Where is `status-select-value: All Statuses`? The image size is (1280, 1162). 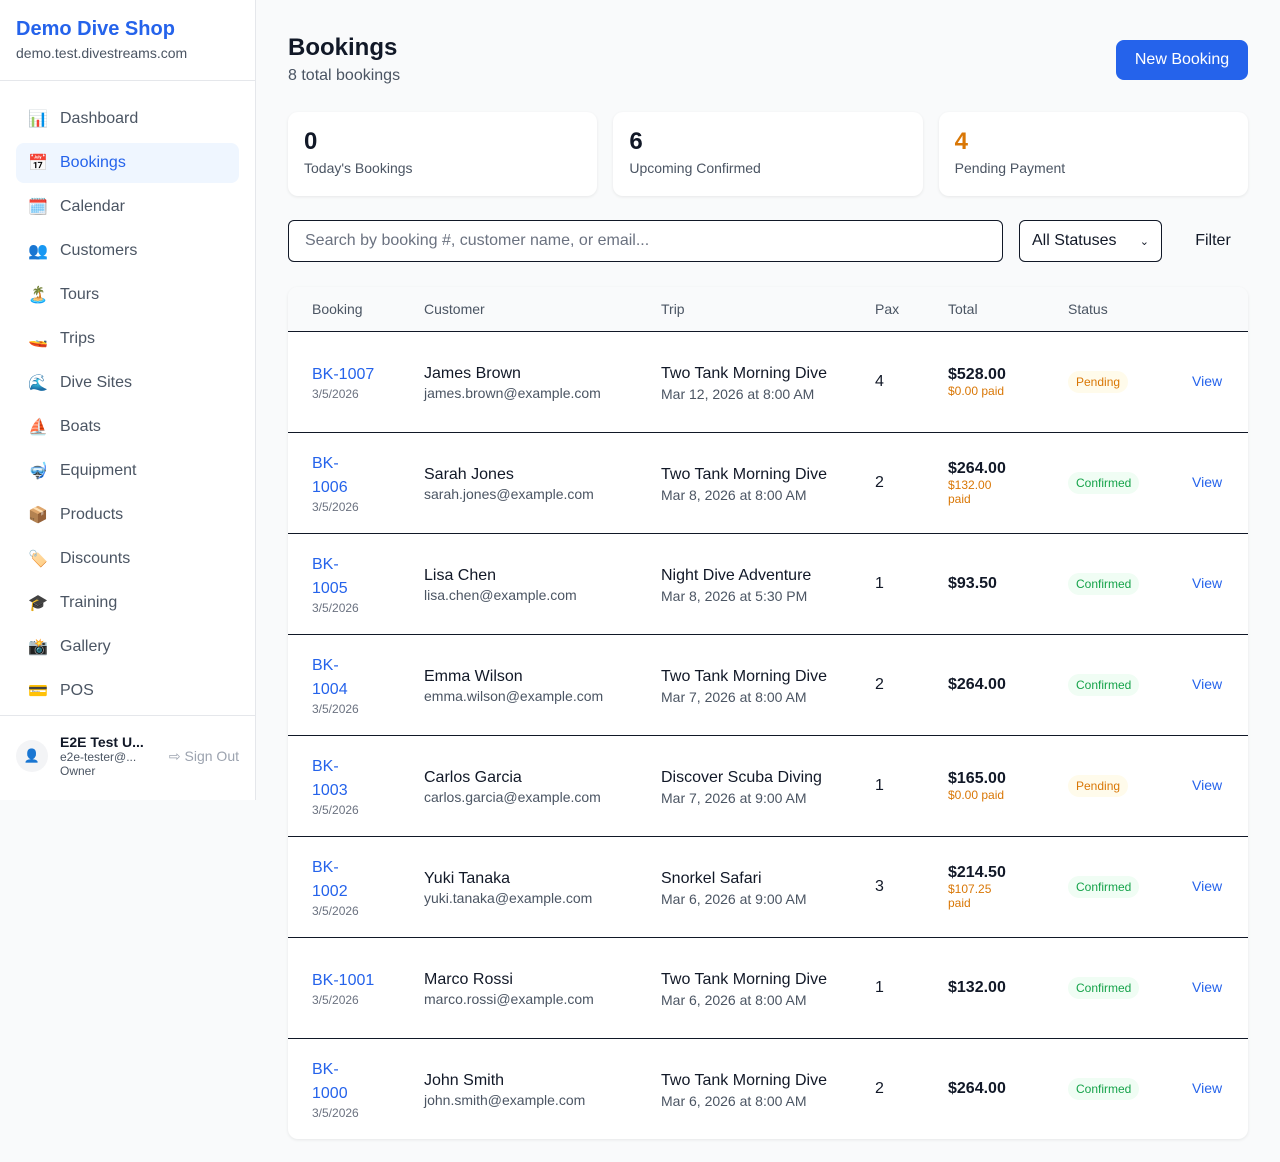 status-select-value: All Statuses is located at coordinates (1074, 240).